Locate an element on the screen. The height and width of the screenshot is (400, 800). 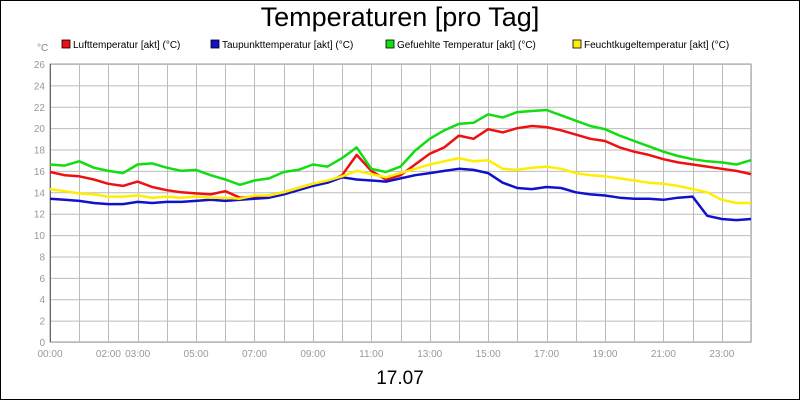
y-tick-label: 20 is located at coordinates (40, 129).